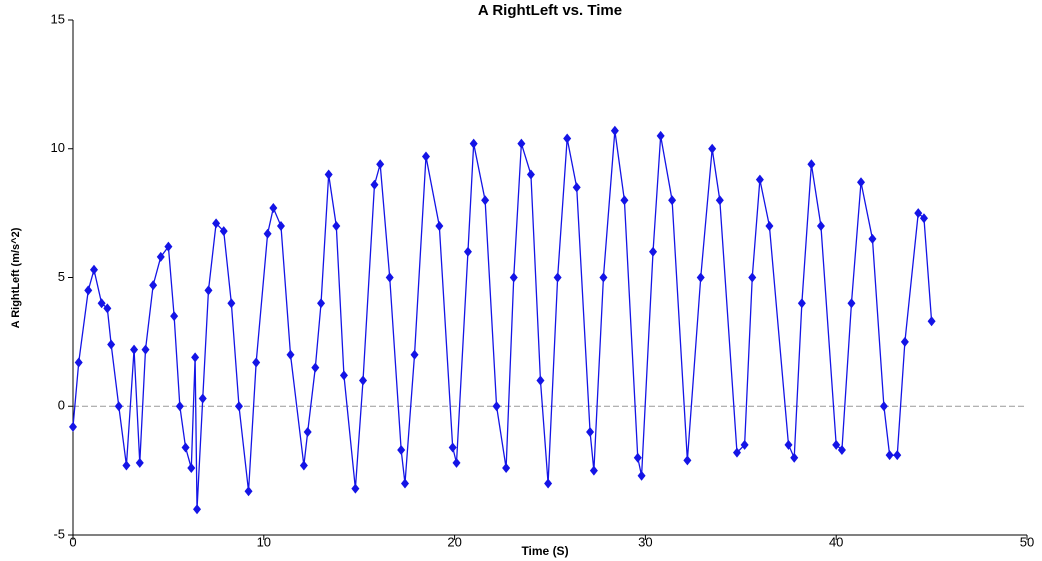 The width and height of the screenshot is (1042, 561). I want to click on y-tick-label: 10, so click(58, 147).